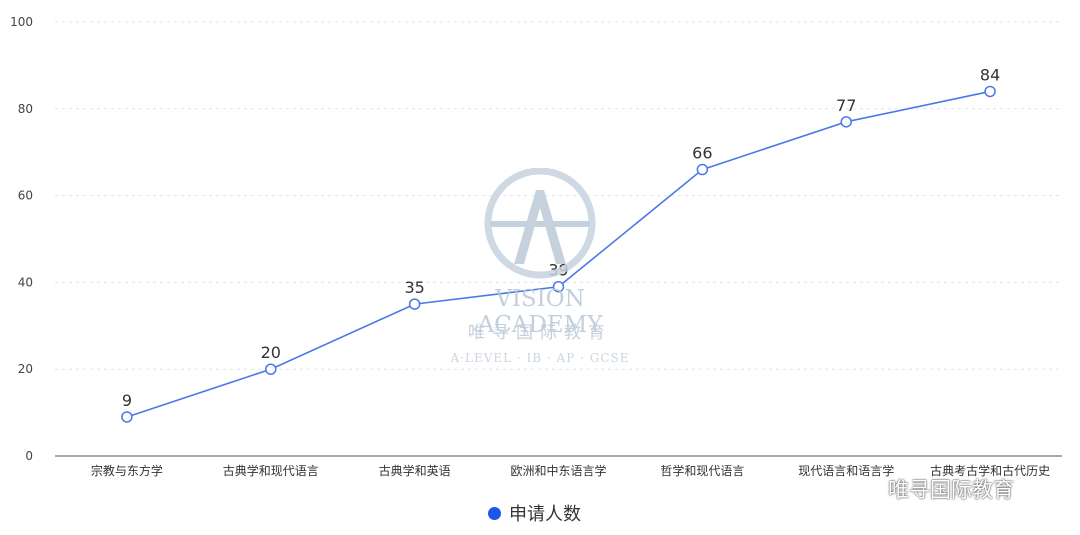 The height and width of the screenshot is (535, 1080). Describe the element at coordinates (990, 74) in the screenshot. I see `data-label: 84` at that location.